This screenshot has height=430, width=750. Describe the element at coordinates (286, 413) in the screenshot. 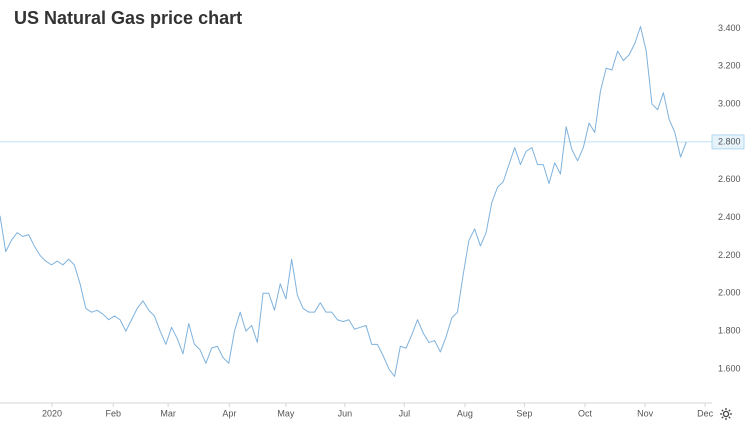

I see `x-tick-label: May` at that location.